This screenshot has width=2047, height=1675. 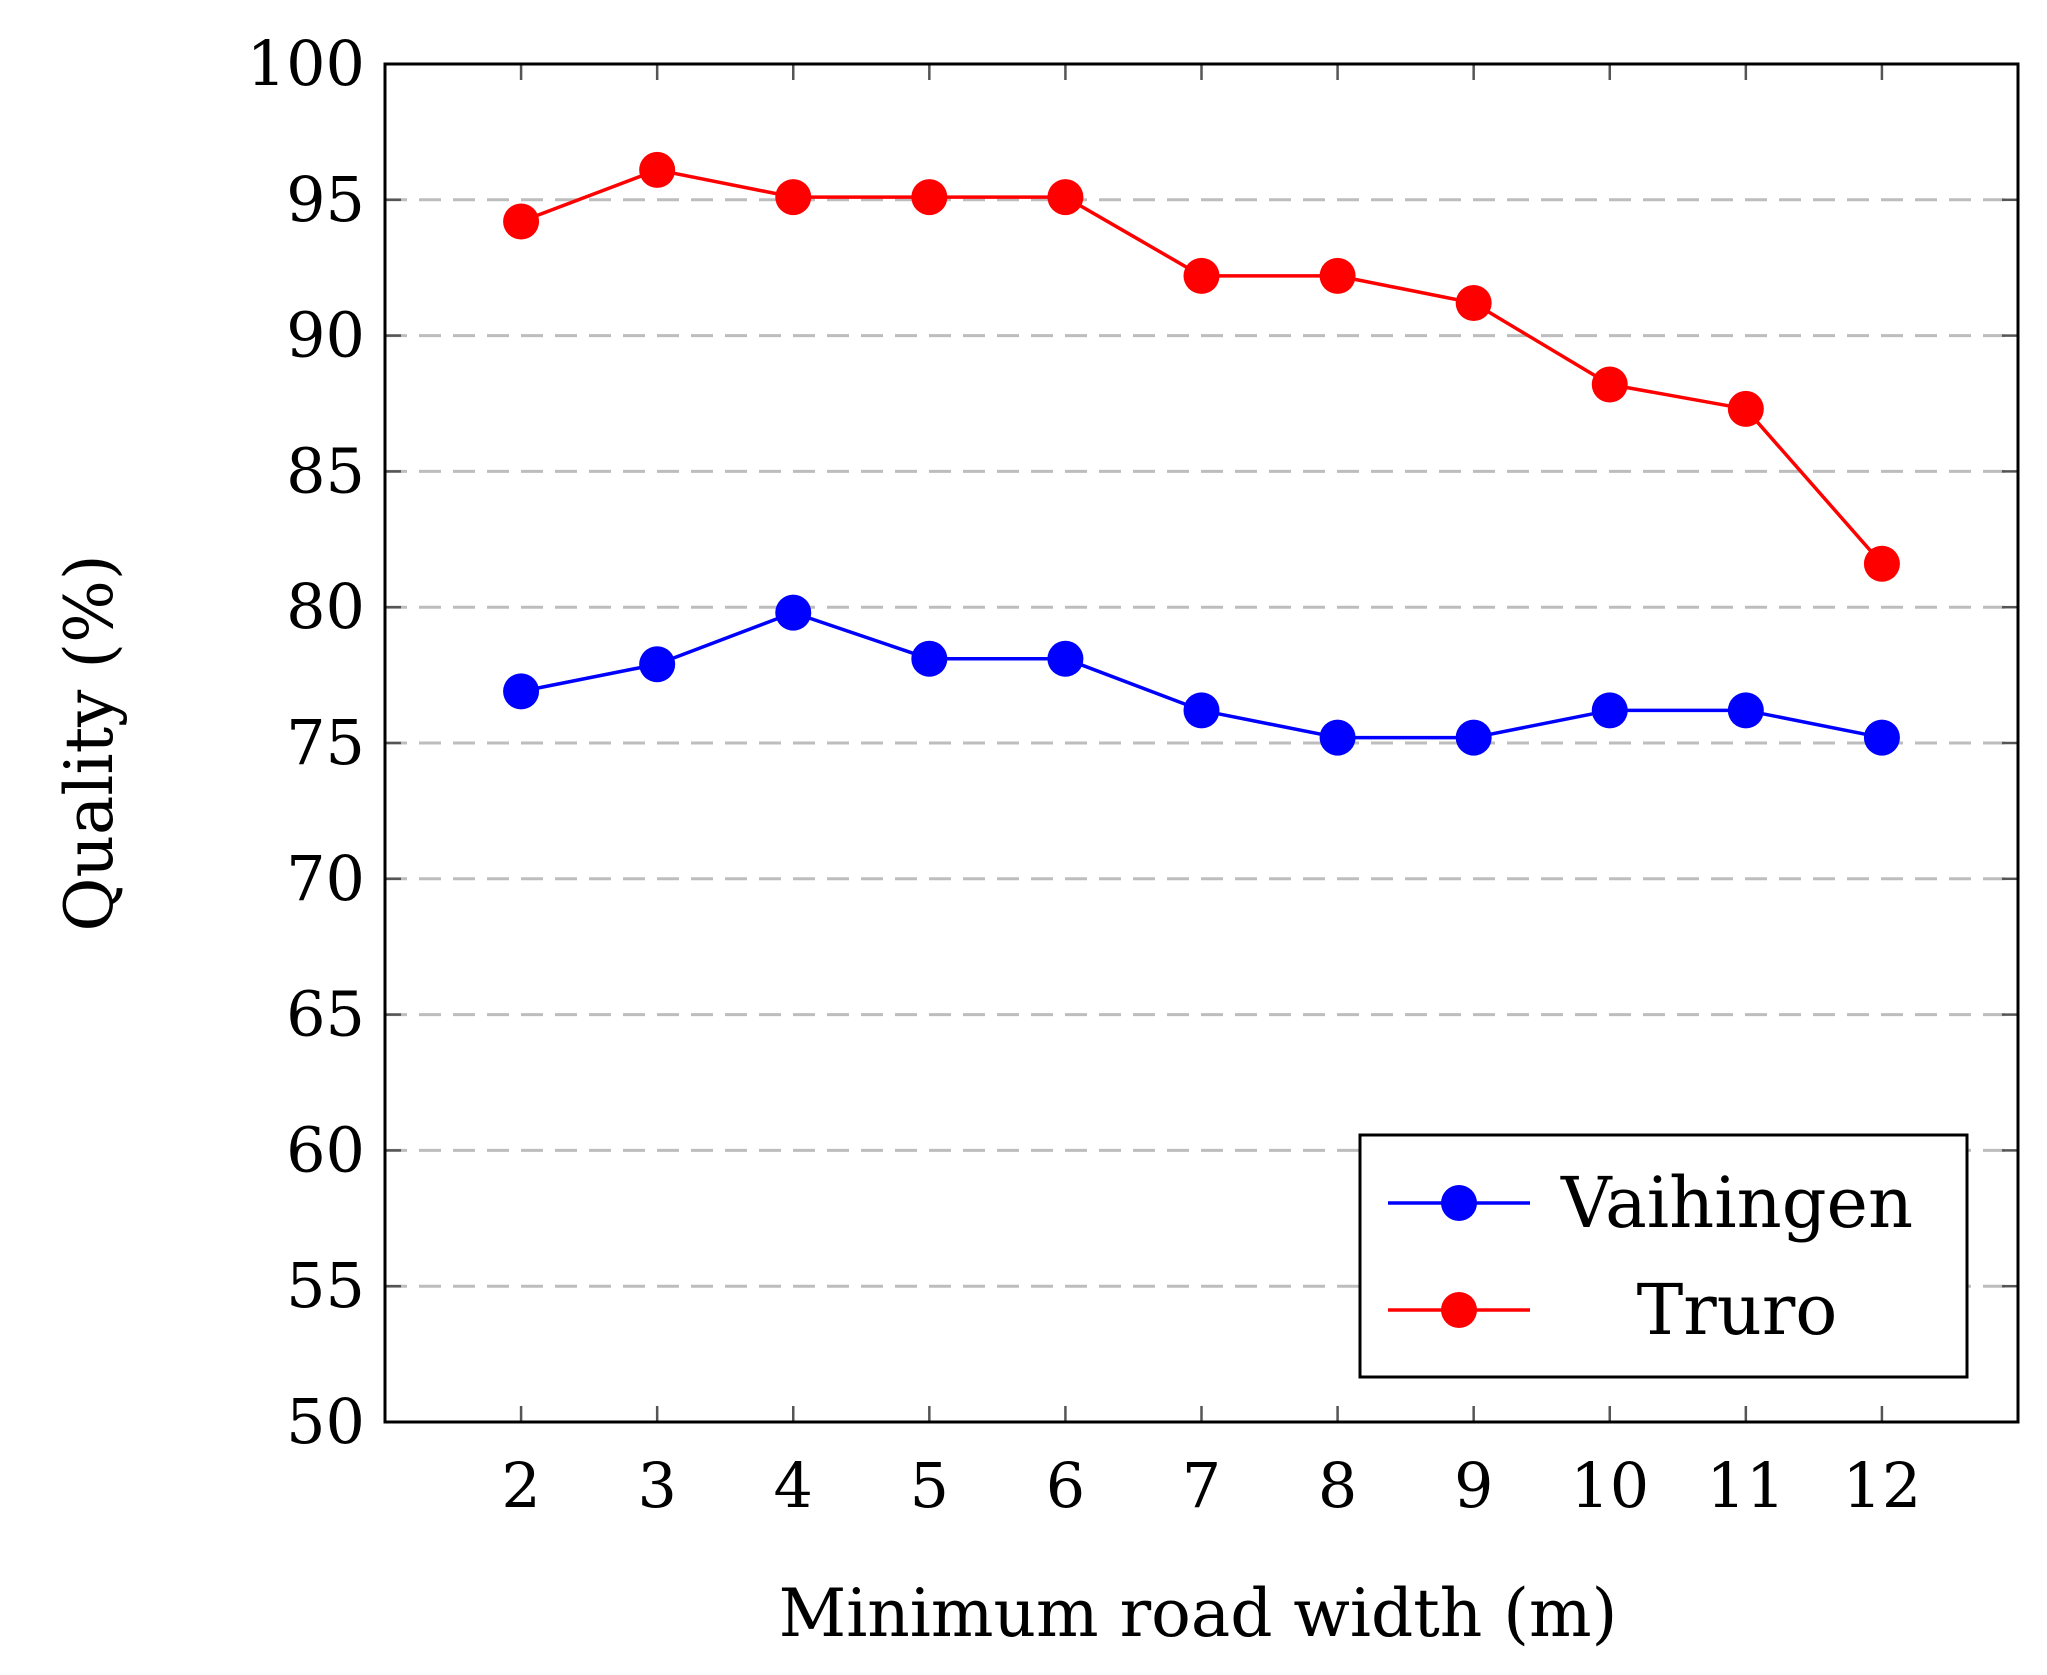 What do you see at coordinates (1065, 1485) in the screenshot?
I see `x-tick-label: 6` at bounding box center [1065, 1485].